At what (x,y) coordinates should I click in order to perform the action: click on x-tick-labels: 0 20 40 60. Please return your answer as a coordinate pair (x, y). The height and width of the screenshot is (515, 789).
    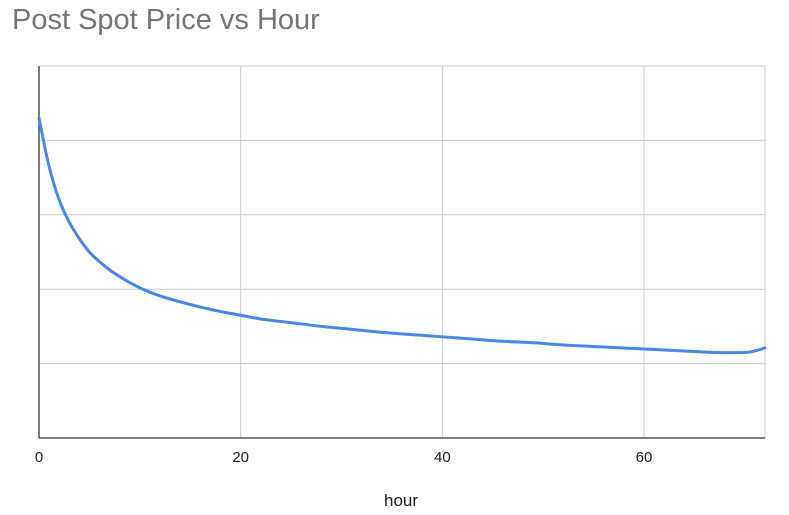
    Looking at the image, I should click on (344, 457).